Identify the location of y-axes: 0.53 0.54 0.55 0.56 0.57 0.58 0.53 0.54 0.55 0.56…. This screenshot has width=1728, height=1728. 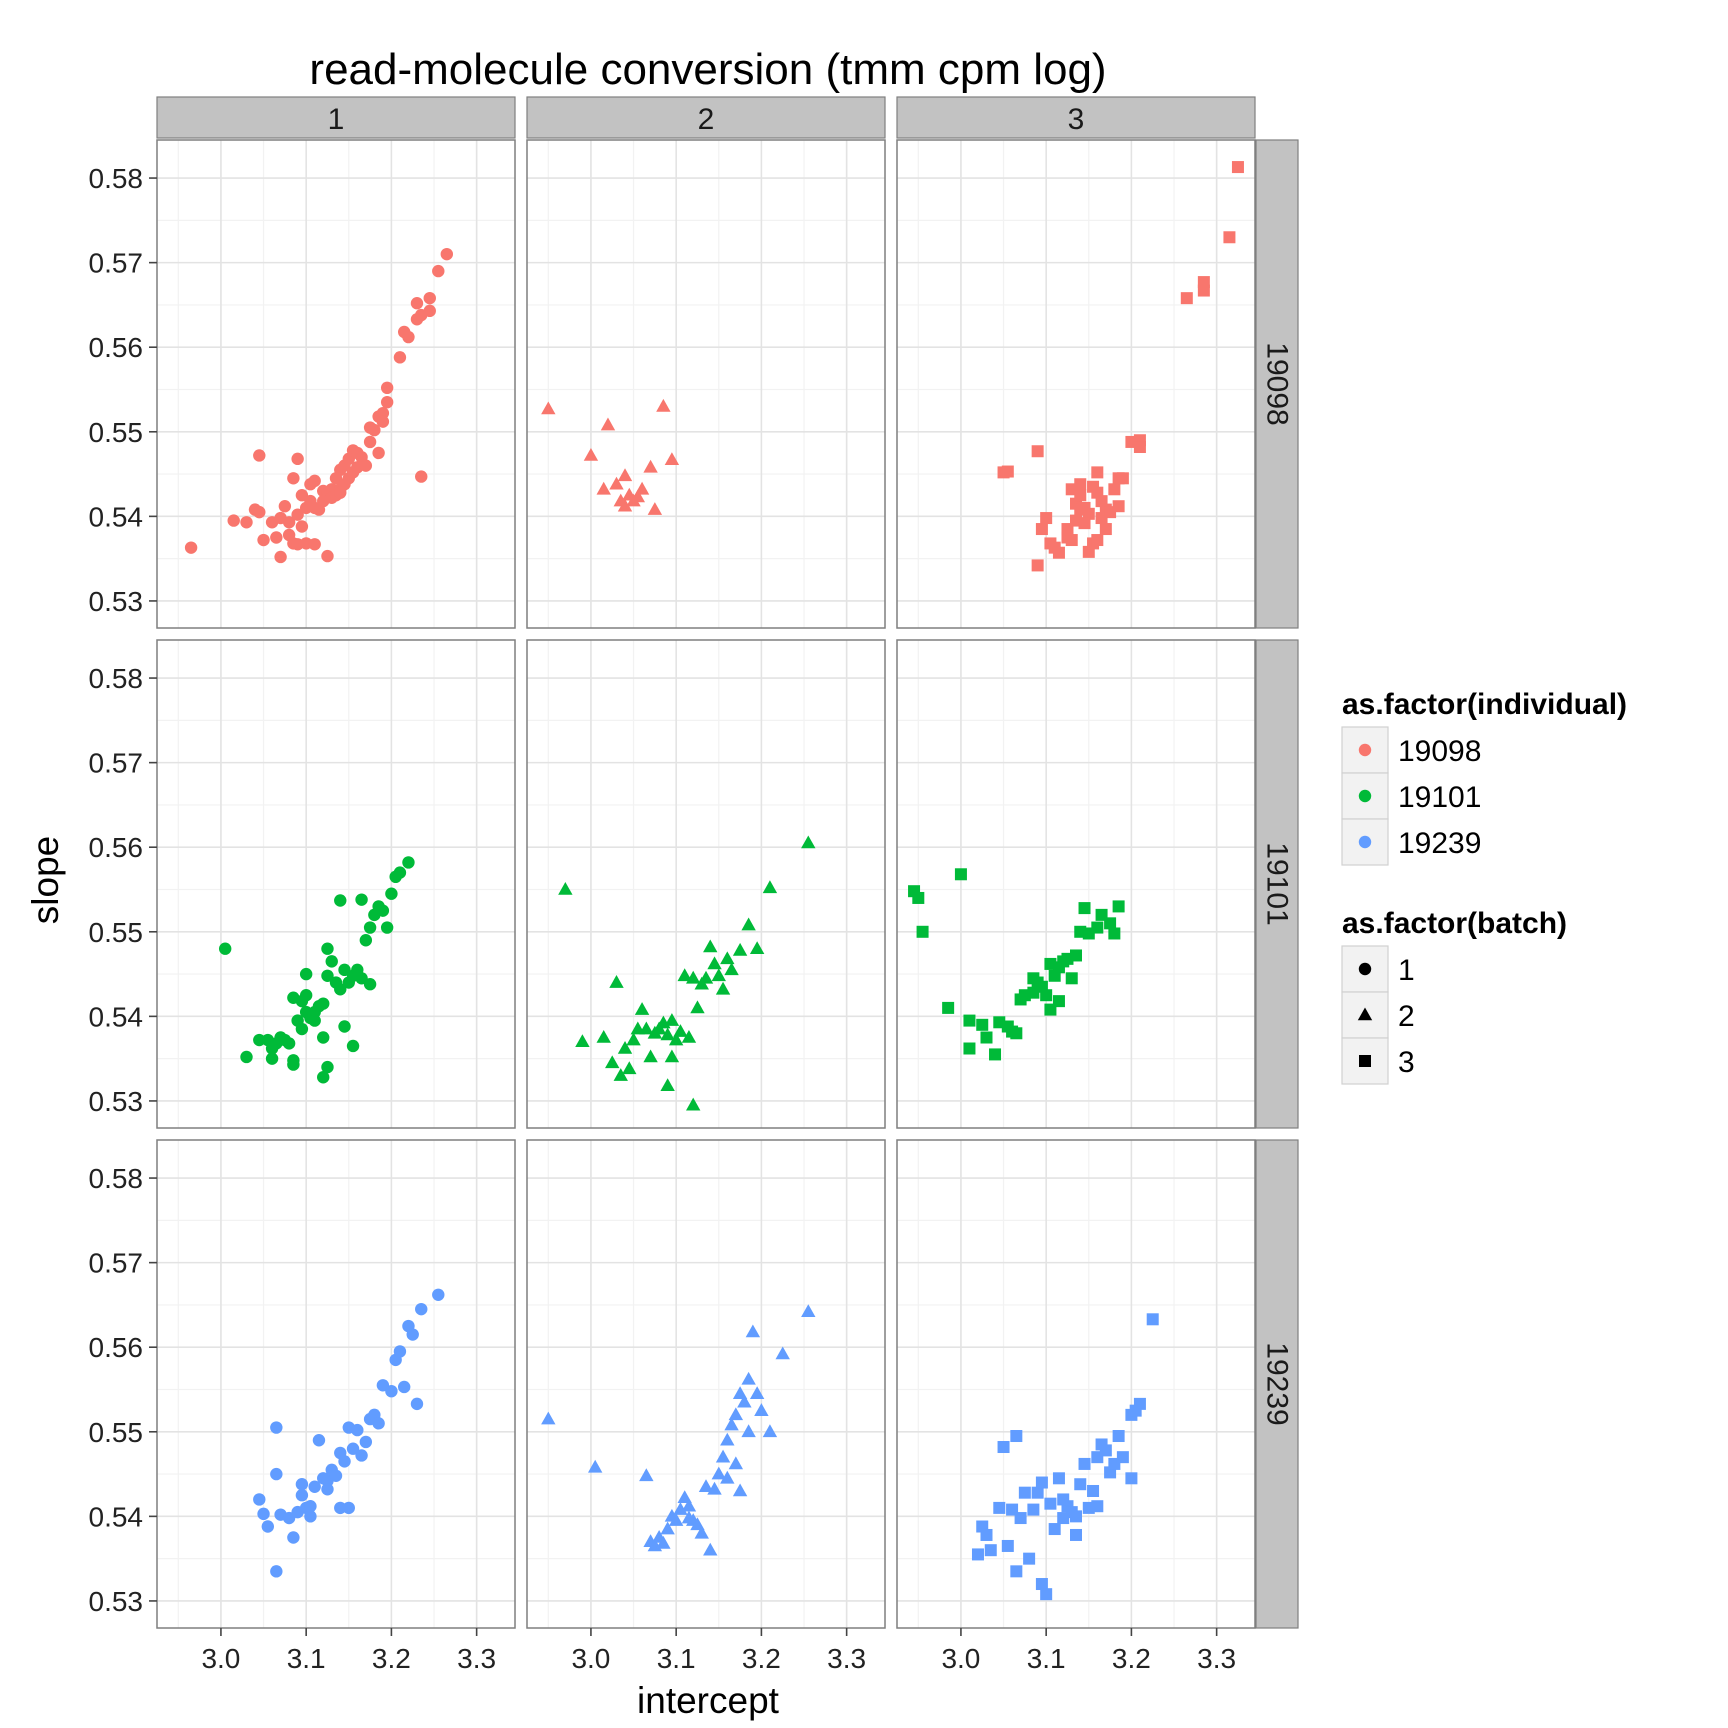
(123, 890).